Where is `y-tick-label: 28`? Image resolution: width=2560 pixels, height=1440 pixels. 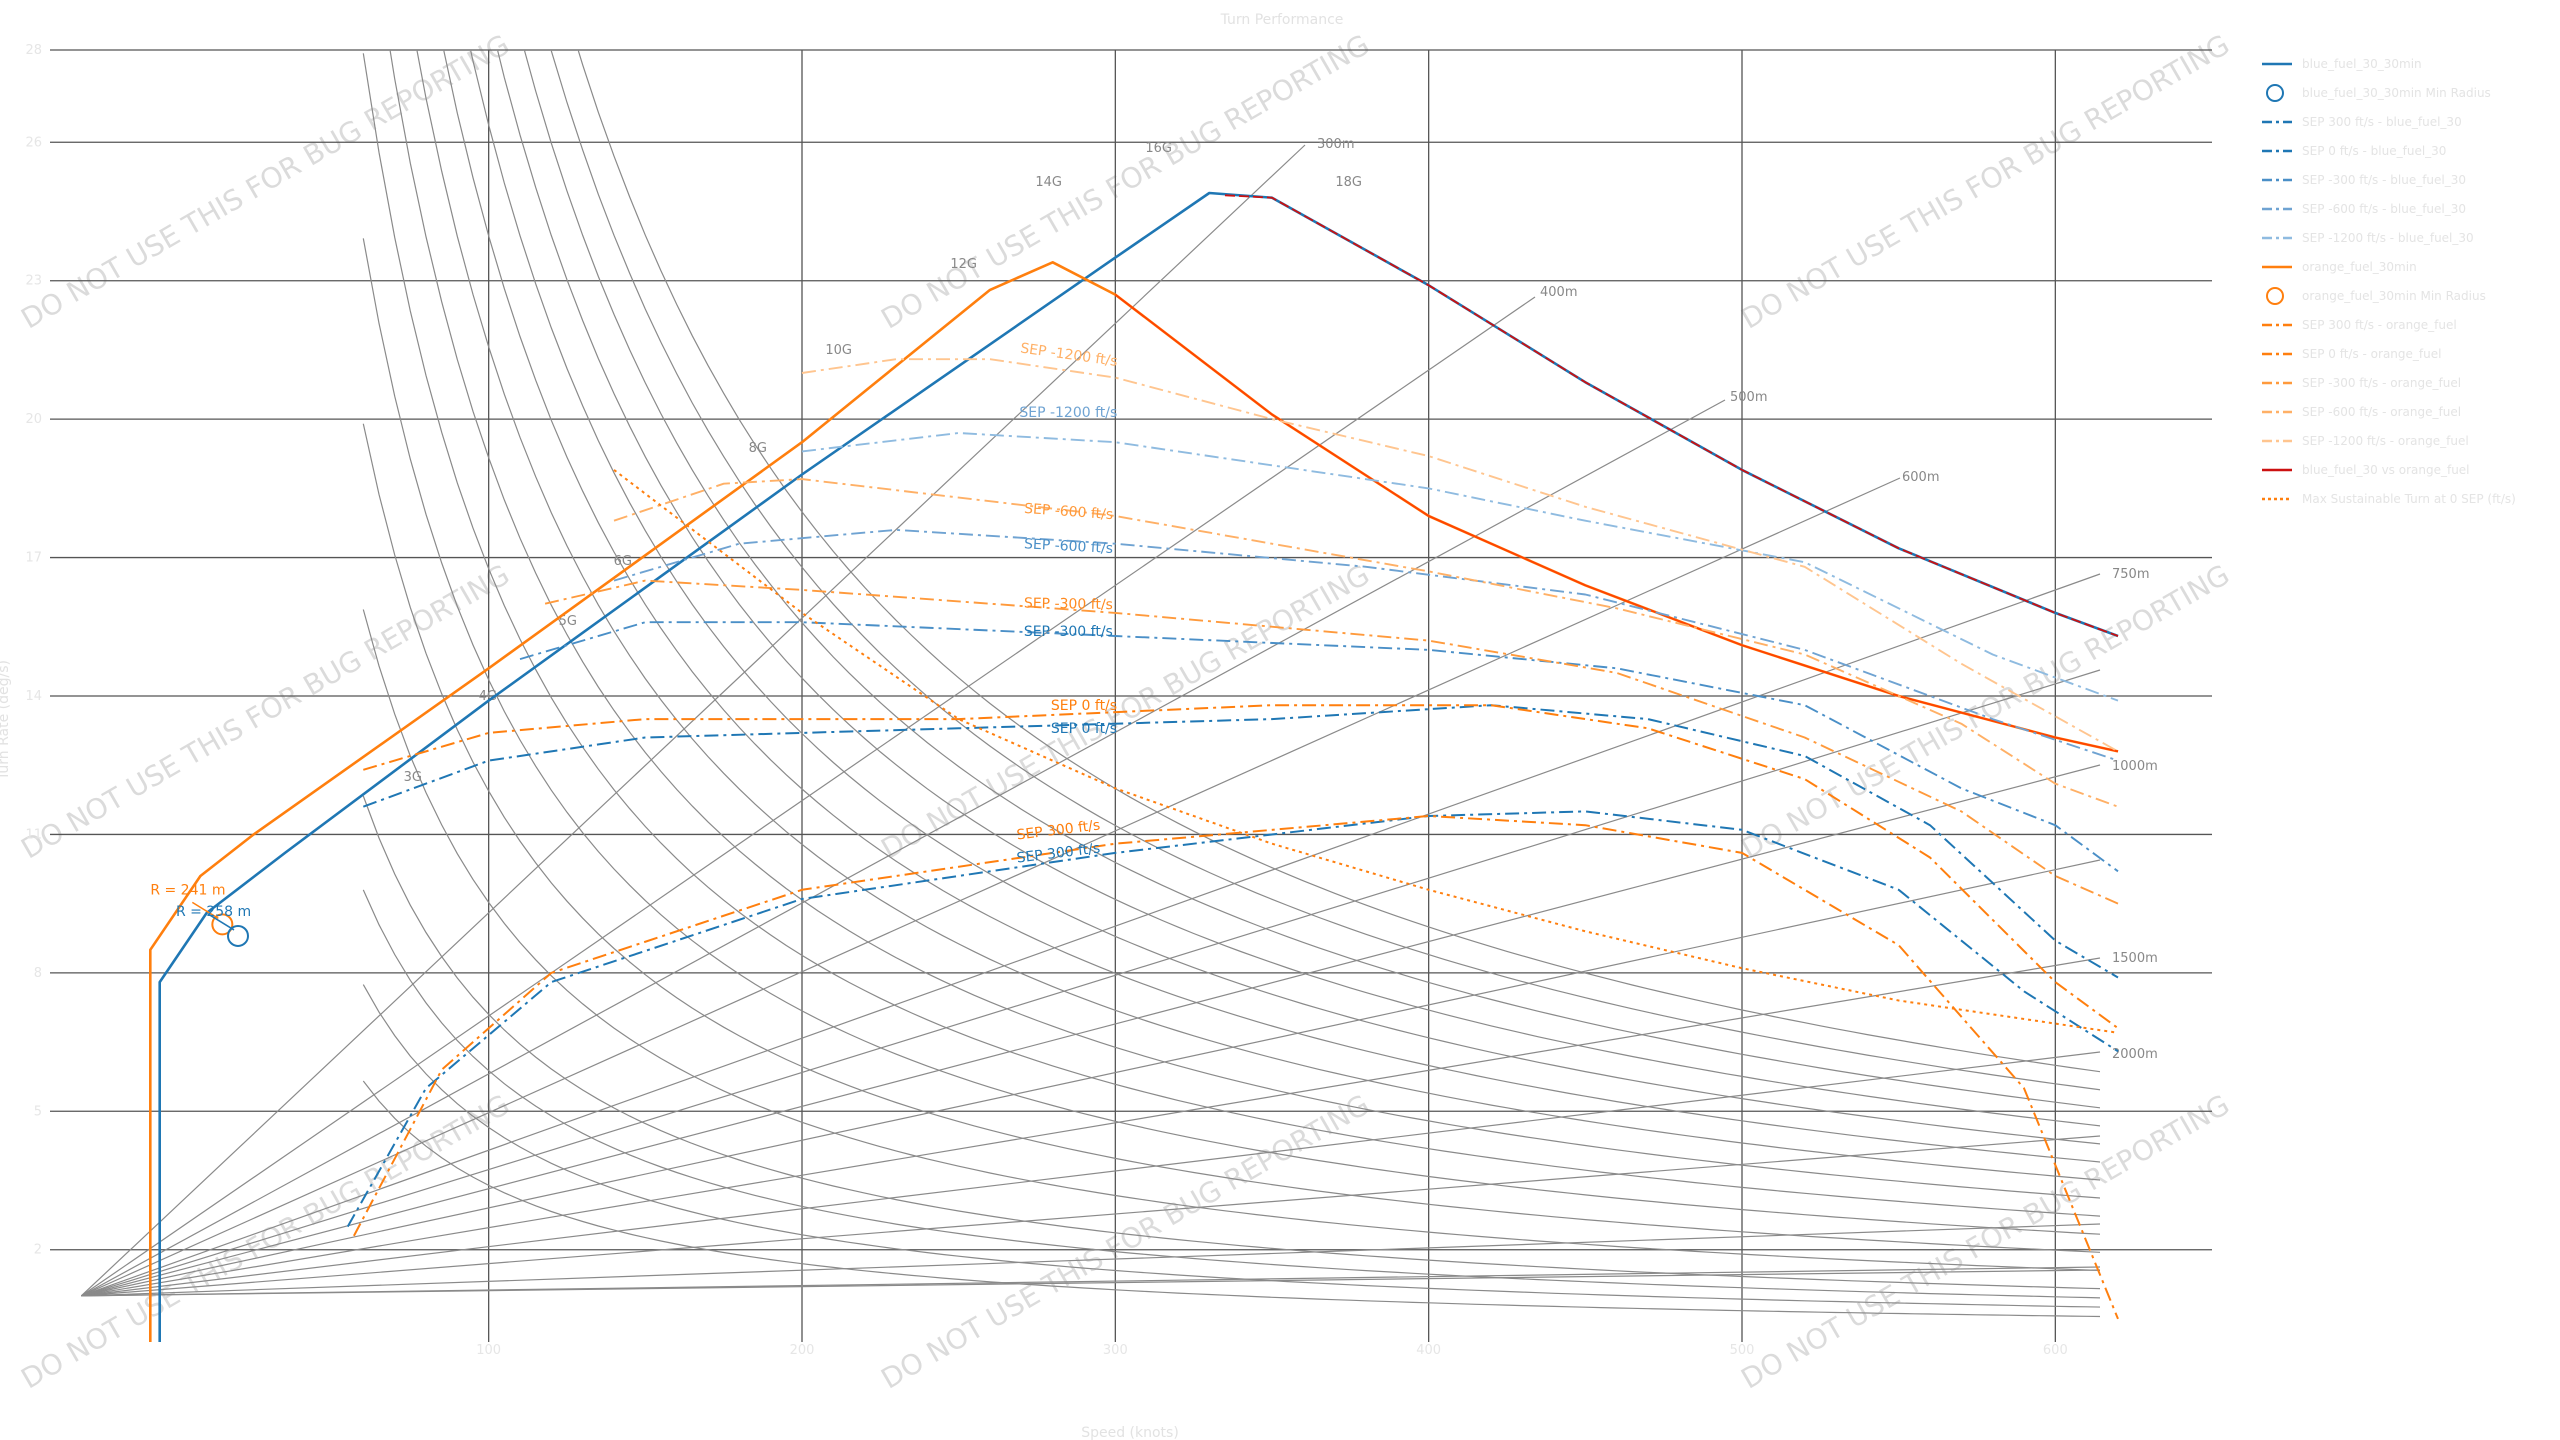 y-tick-label: 28 is located at coordinates (33, 50).